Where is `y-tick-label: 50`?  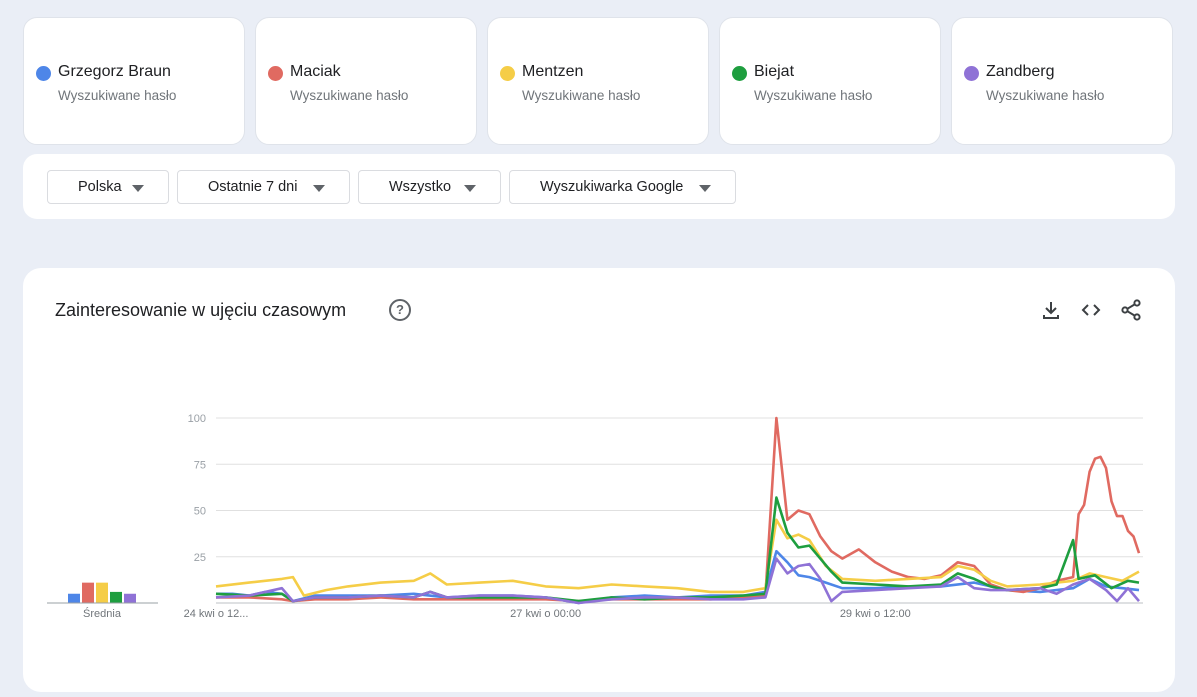
y-tick-label: 50 is located at coordinates (200, 512).